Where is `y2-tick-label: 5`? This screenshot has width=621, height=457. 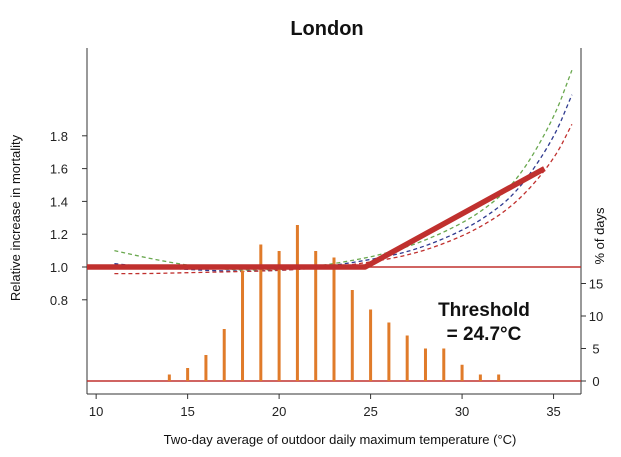
y2-tick-label: 5 is located at coordinates (595, 349).